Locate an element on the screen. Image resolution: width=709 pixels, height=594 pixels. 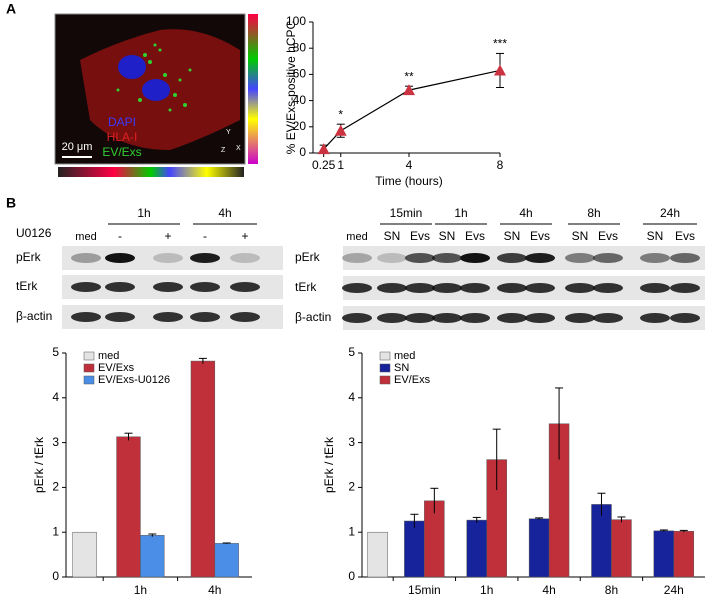
significance-label: * is located at coordinates (340, 114).